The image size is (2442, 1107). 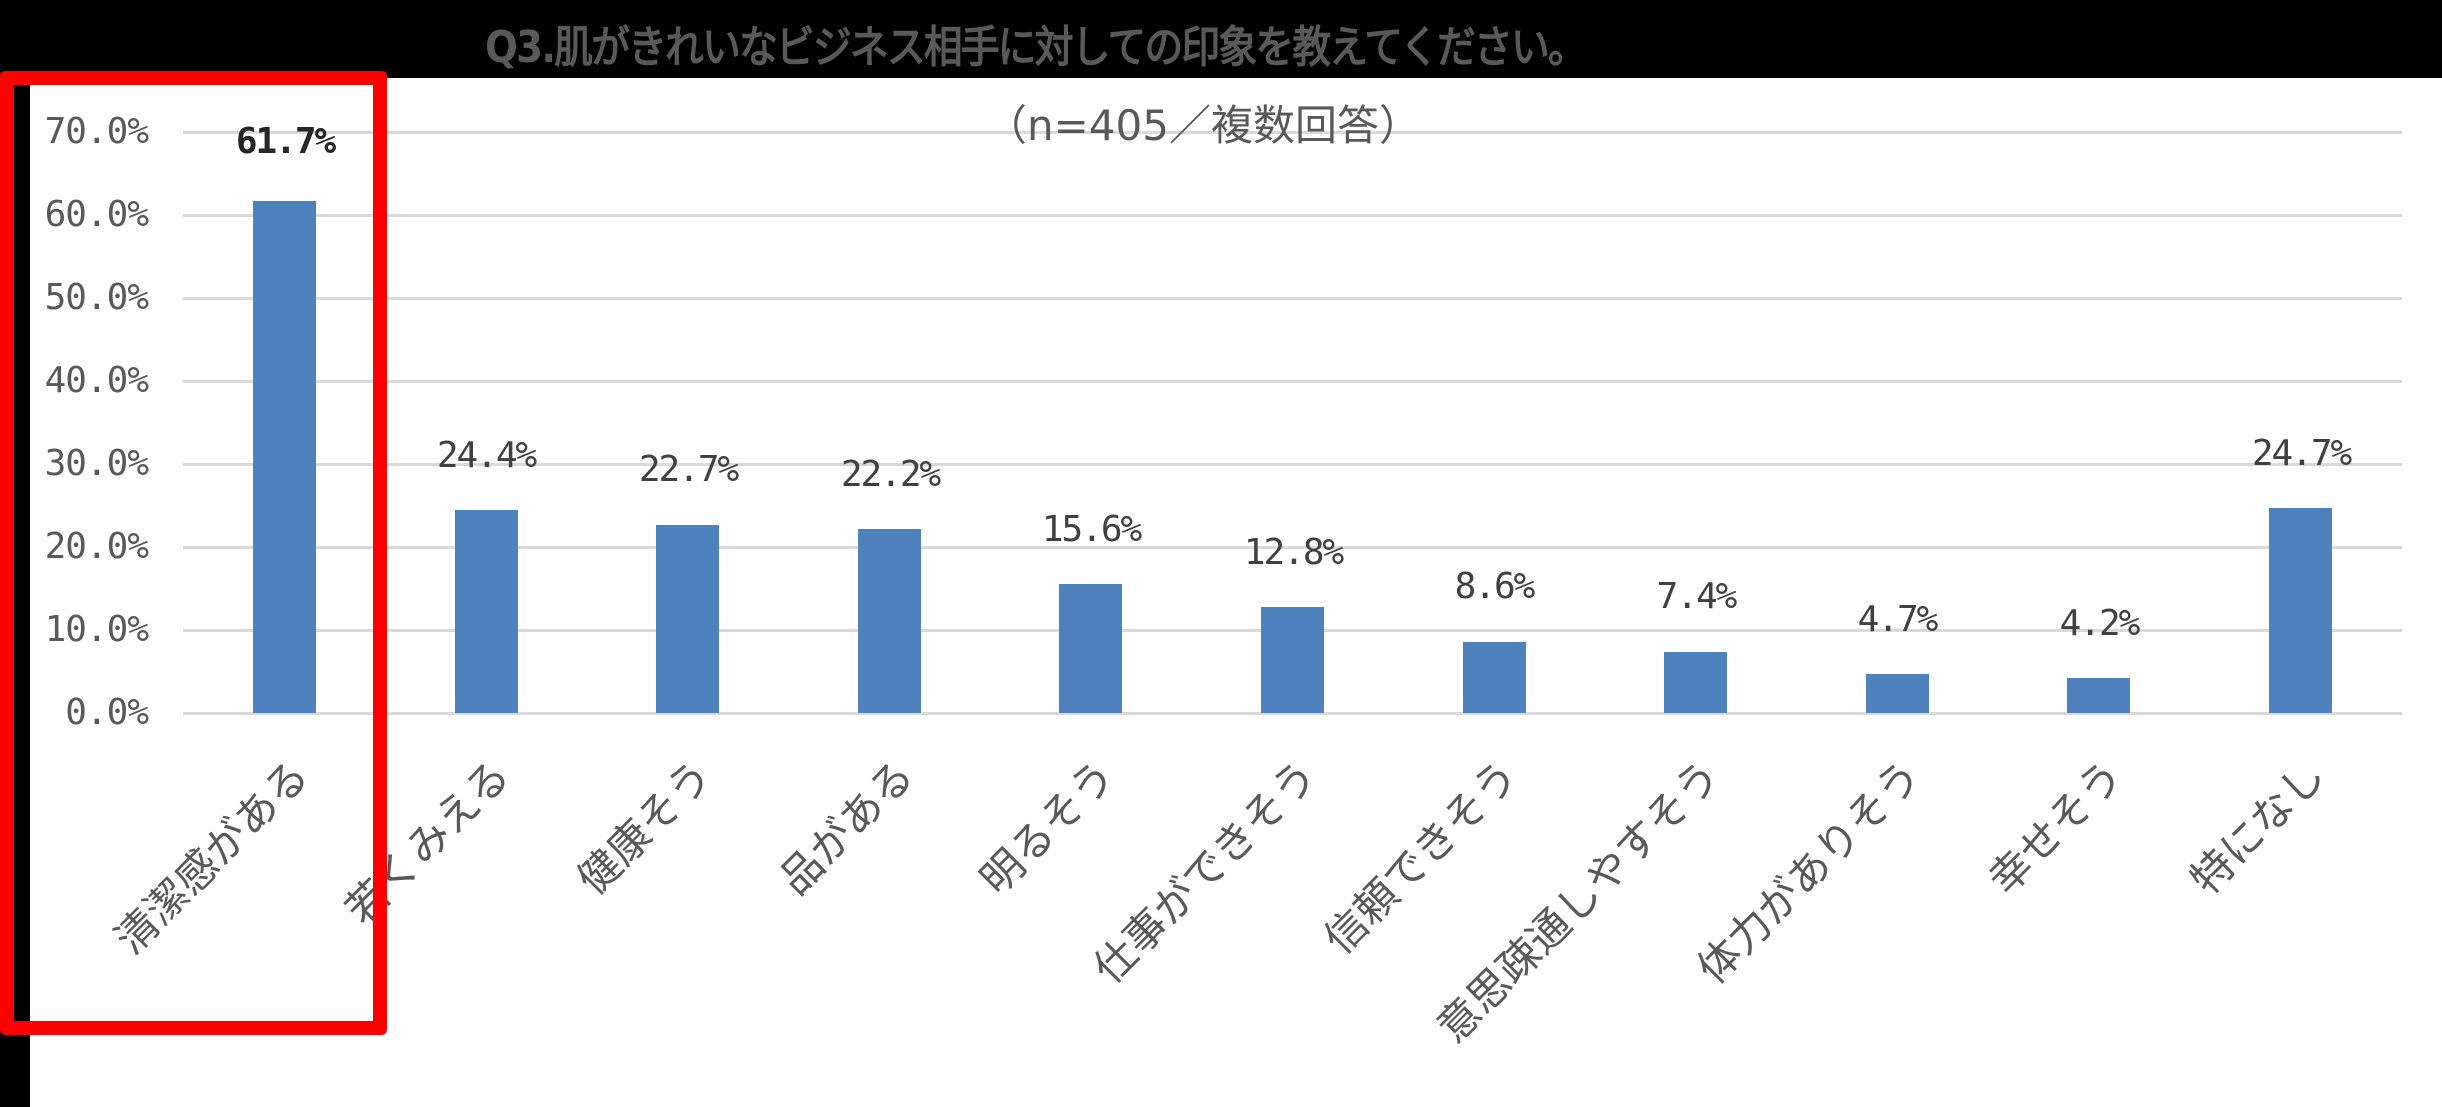 I want to click on value-label: 7.4%, so click(x=1697, y=596).